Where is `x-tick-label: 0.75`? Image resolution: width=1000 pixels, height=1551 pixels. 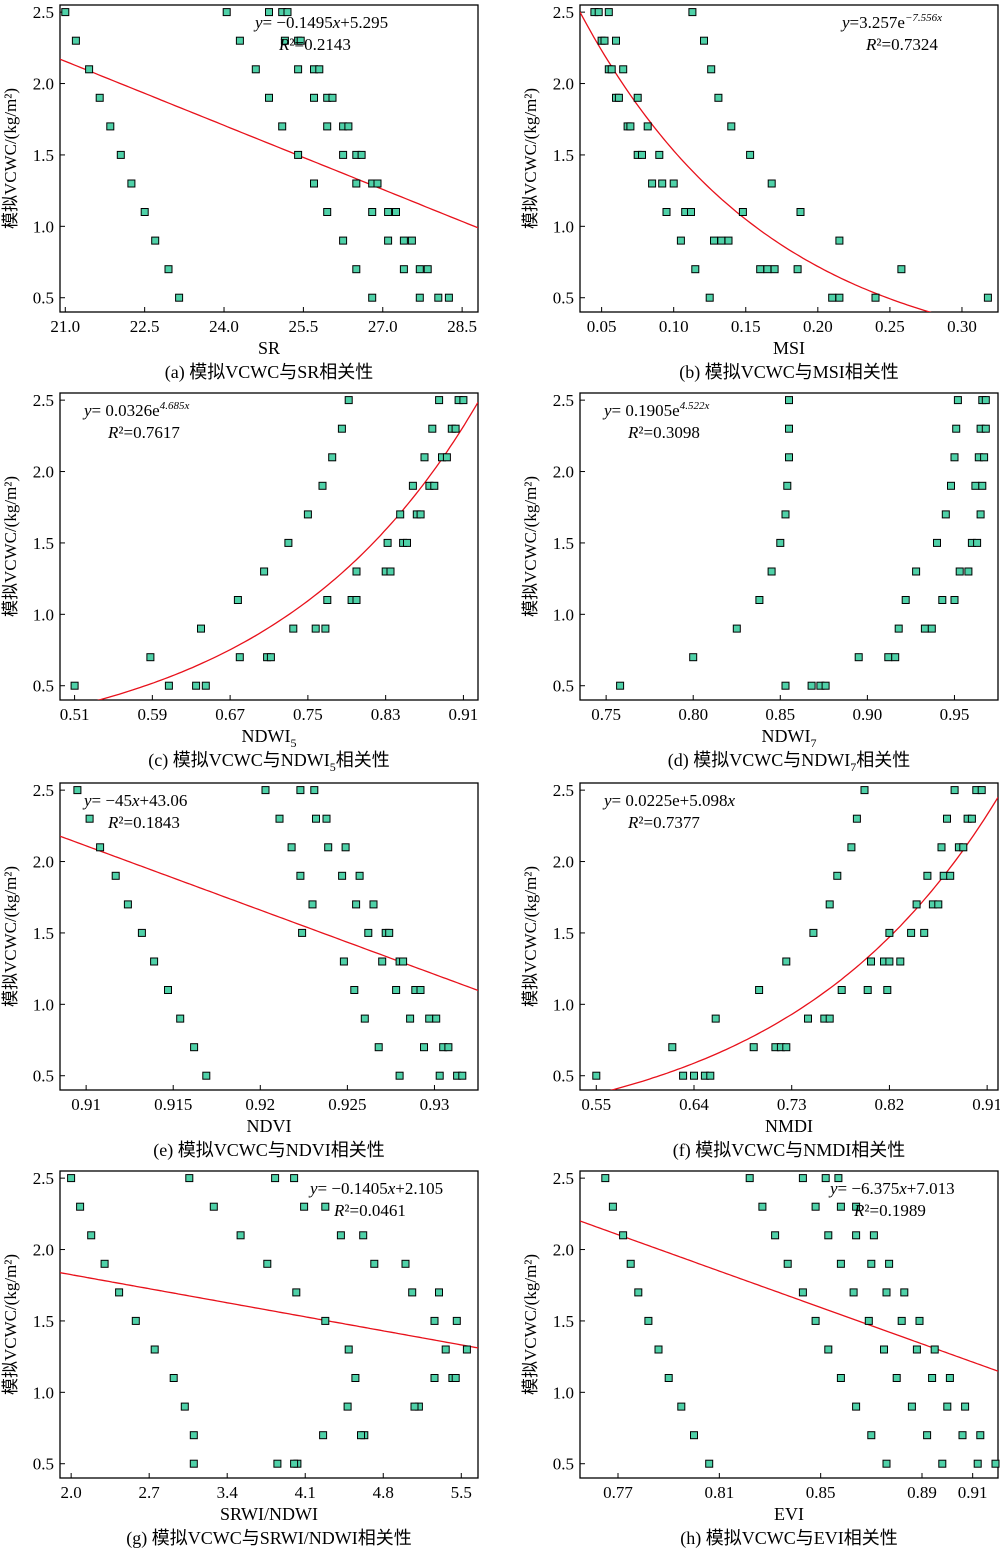
x-tick-label: 0.75 is located at coordinates (606, 714).